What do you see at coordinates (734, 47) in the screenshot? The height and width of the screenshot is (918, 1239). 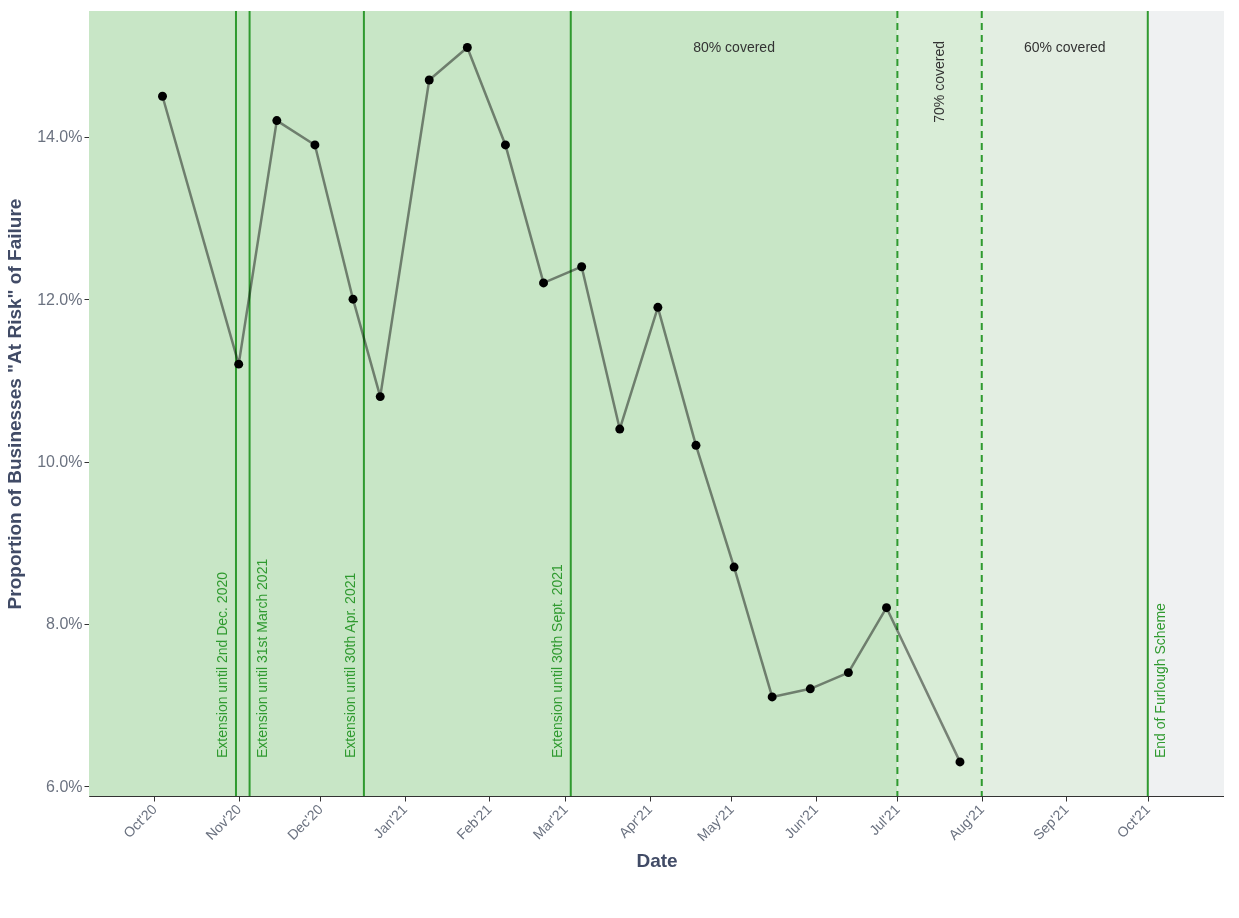 I see `band-label: 80% covered` at bounding box center [734, 47].